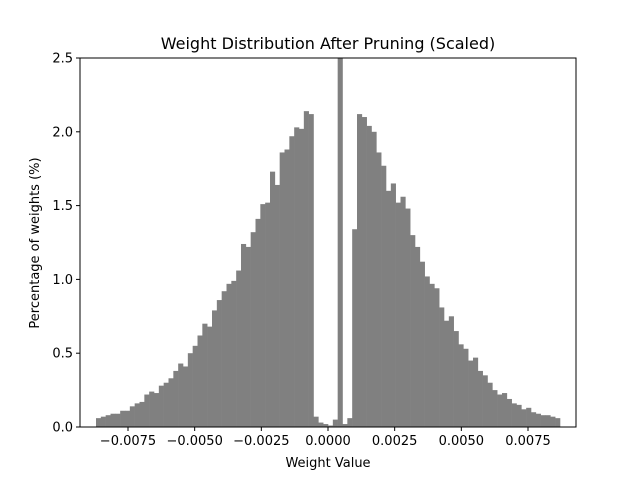  What do you see at coordinates (462, 441) in the screenshot?
I see `x-tick-label: 0.0050` at bounding box center [462, 441].